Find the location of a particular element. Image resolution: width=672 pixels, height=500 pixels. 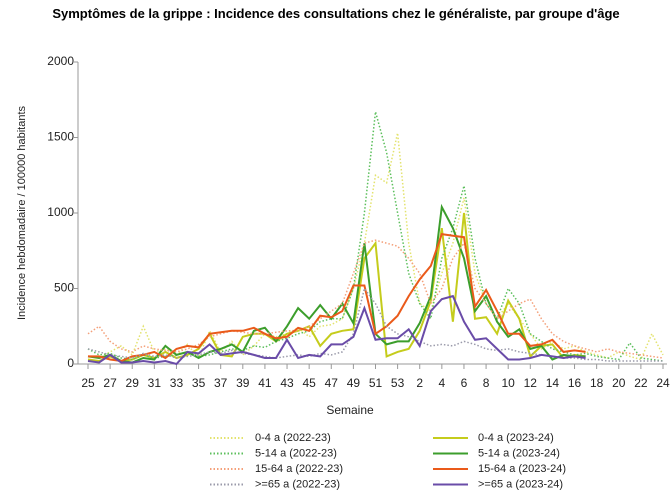

y-tick-label: 0 is located at coordinates (70, 363).